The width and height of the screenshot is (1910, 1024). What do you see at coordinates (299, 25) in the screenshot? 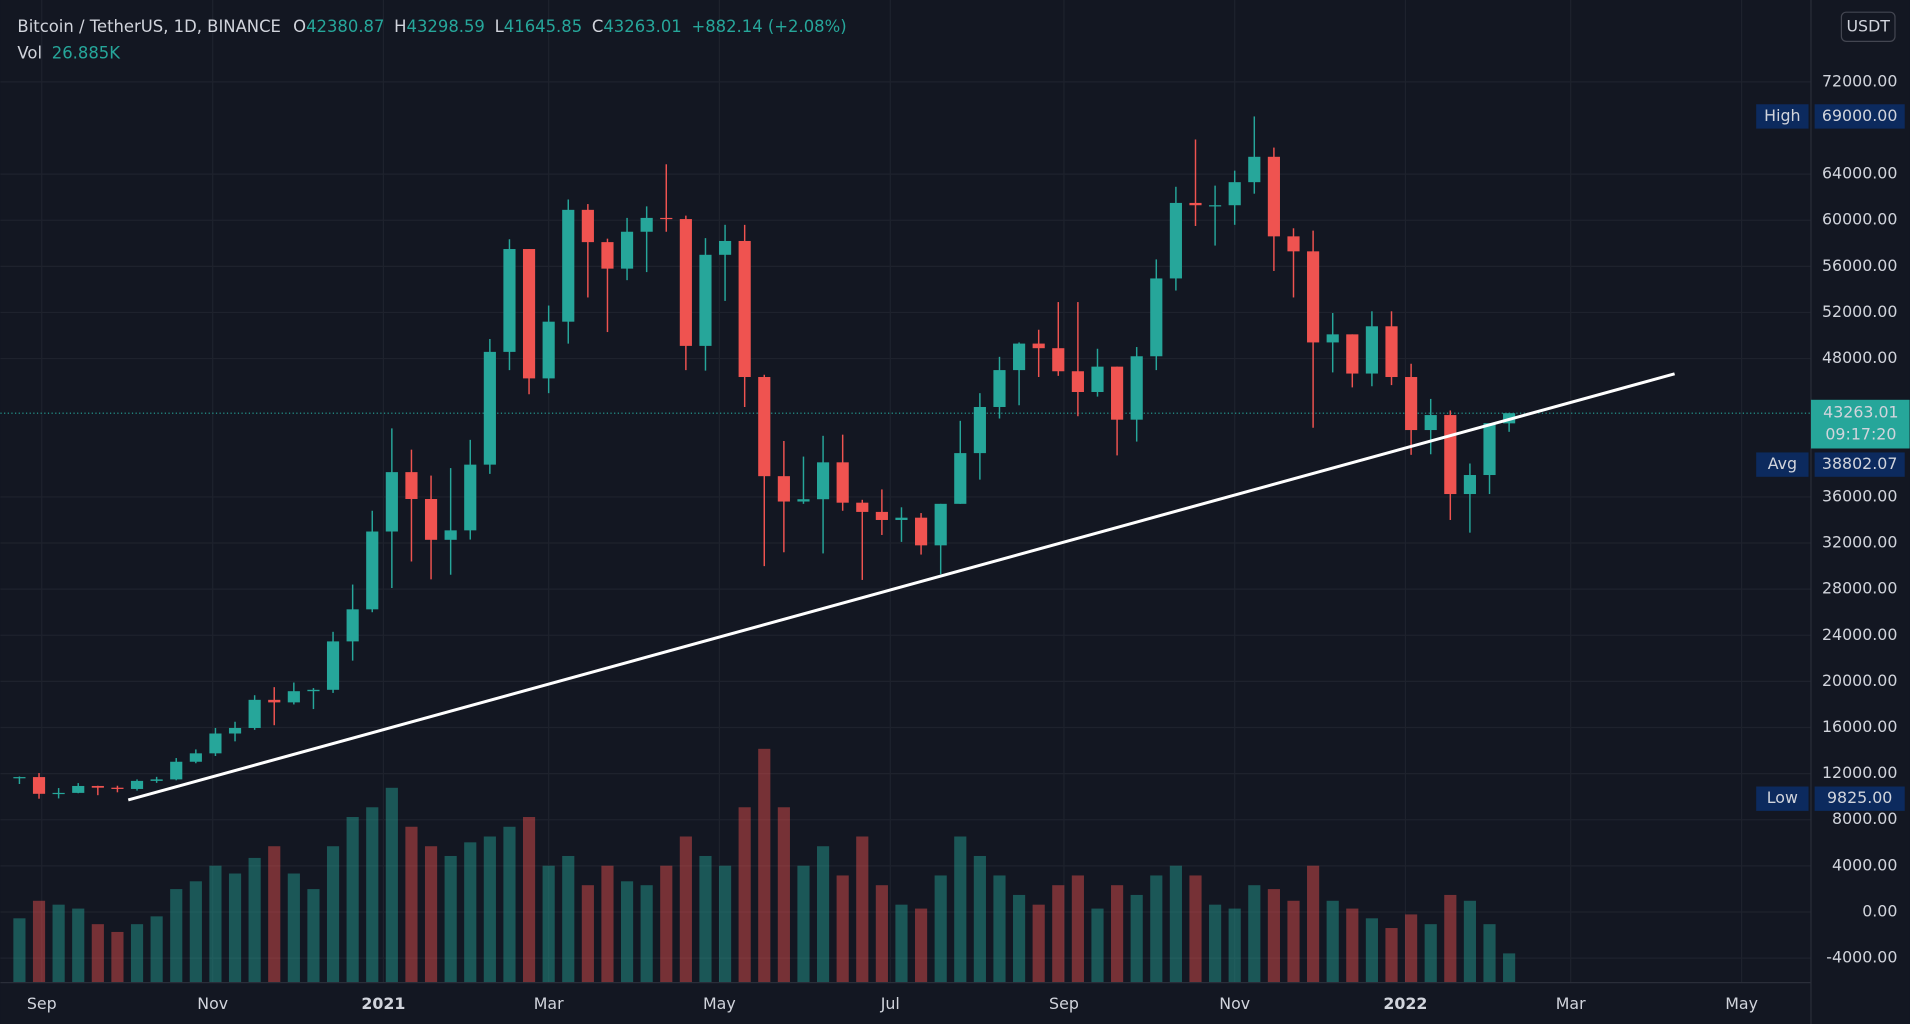
I see `ohlc-key: O` at bounding box center [299, 25].